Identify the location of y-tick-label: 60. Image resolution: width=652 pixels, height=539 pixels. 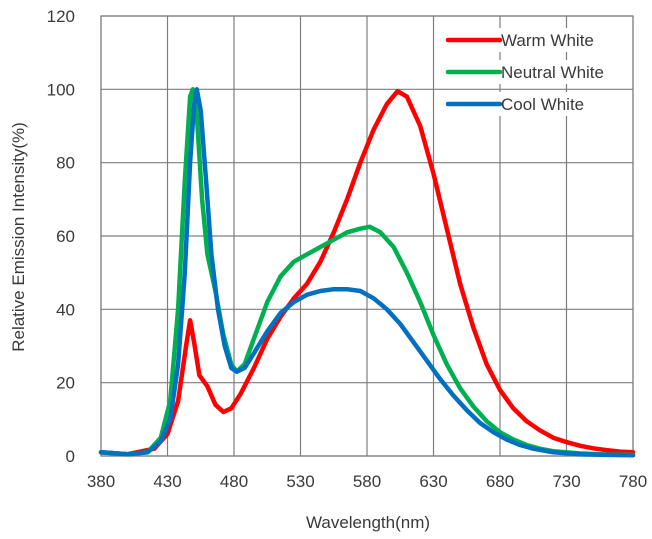
(65, 236).